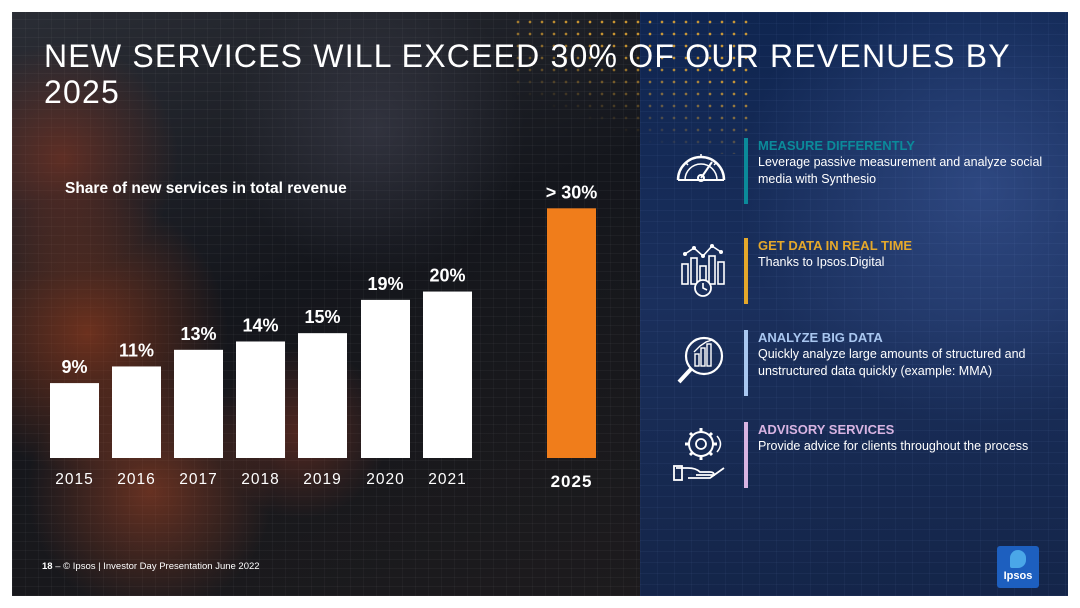 This screenshot has width=1080, height=608. I want to click on x-tick-label-2015: 2015, so click(74, 479).